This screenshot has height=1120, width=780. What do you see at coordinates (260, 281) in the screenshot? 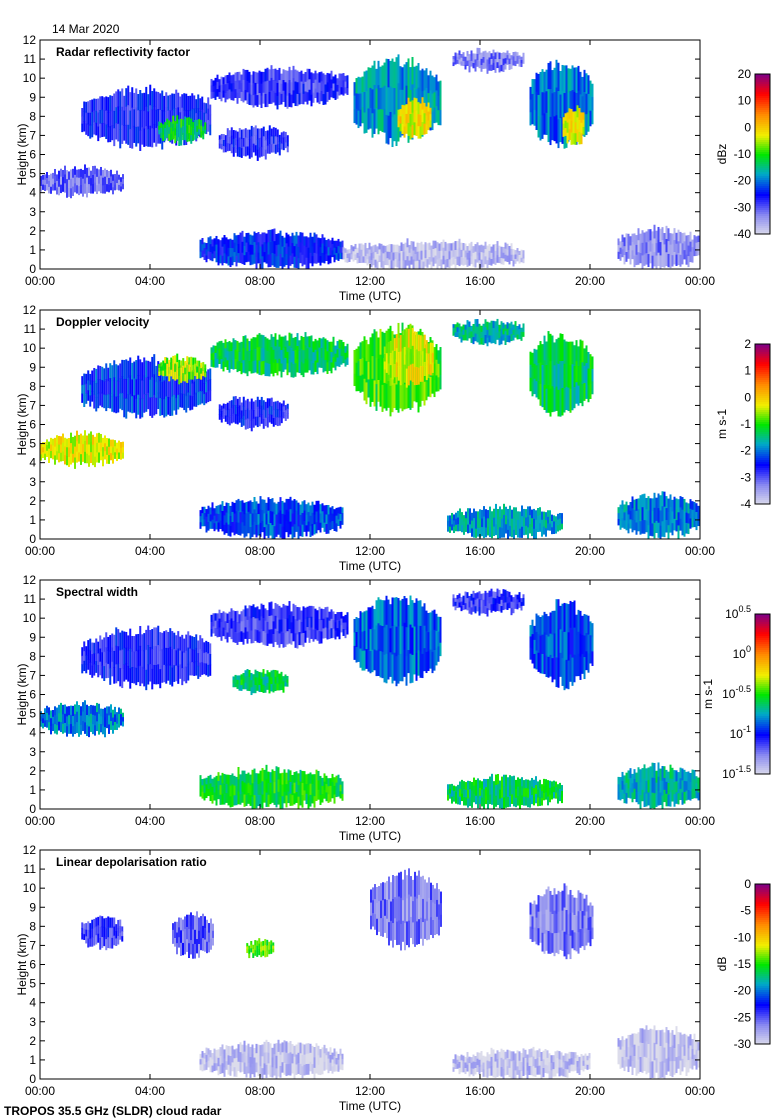
I see `x-tick-label: 08:00` at bounding box center [260, 281].